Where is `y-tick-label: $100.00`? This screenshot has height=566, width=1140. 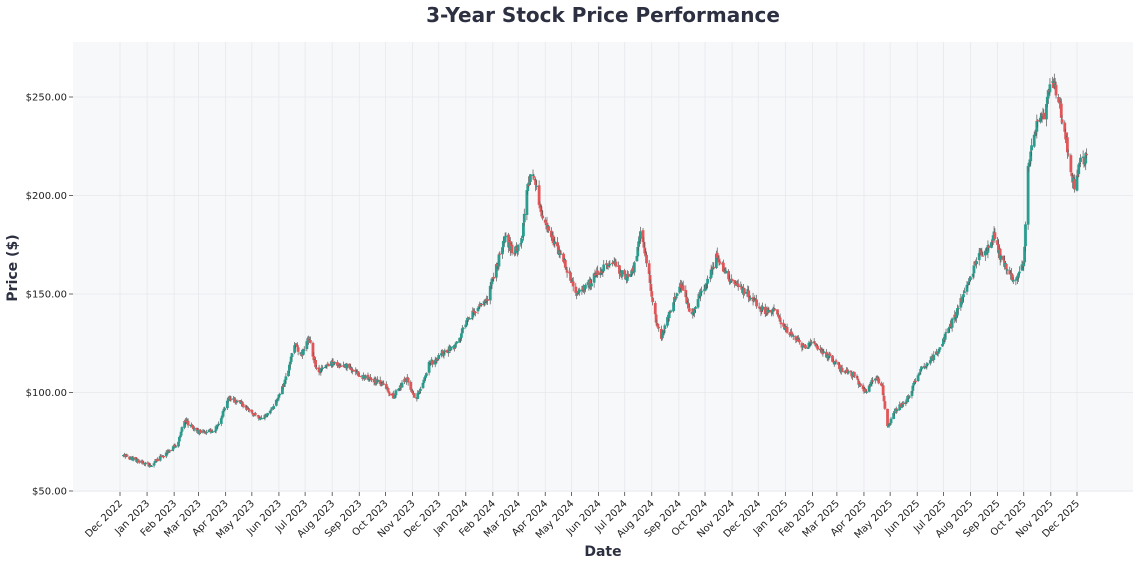 y-tick-label: $100.00 is located at coordinates (46, 393).